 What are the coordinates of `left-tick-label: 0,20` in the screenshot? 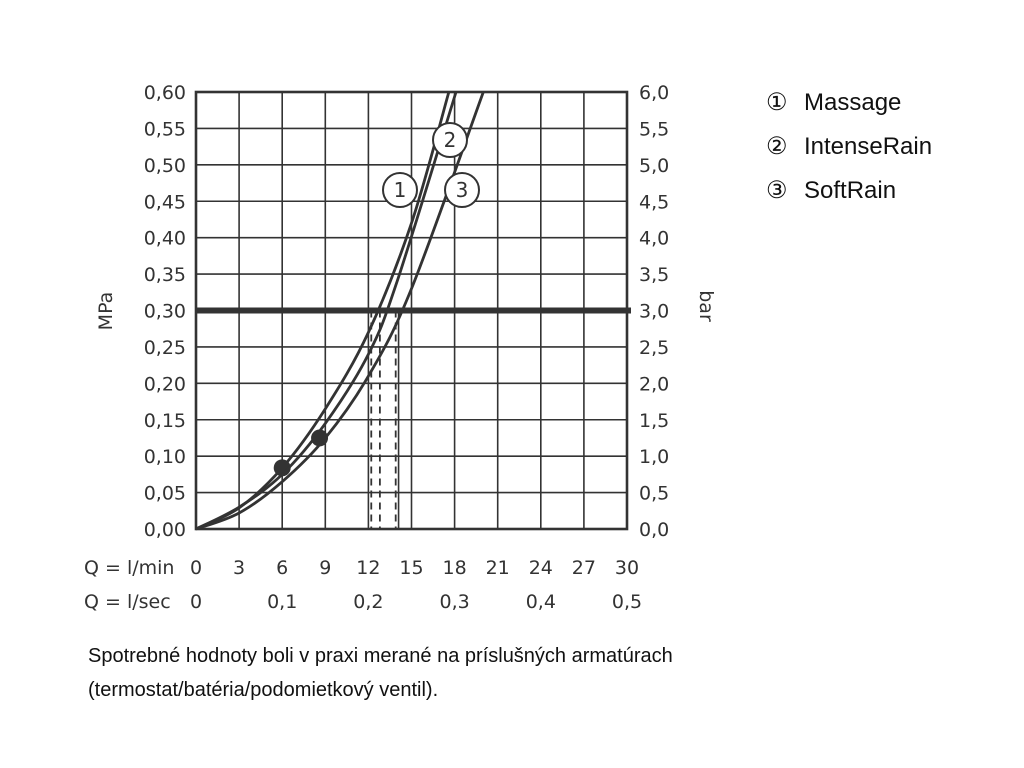 It's located at (165, 384).